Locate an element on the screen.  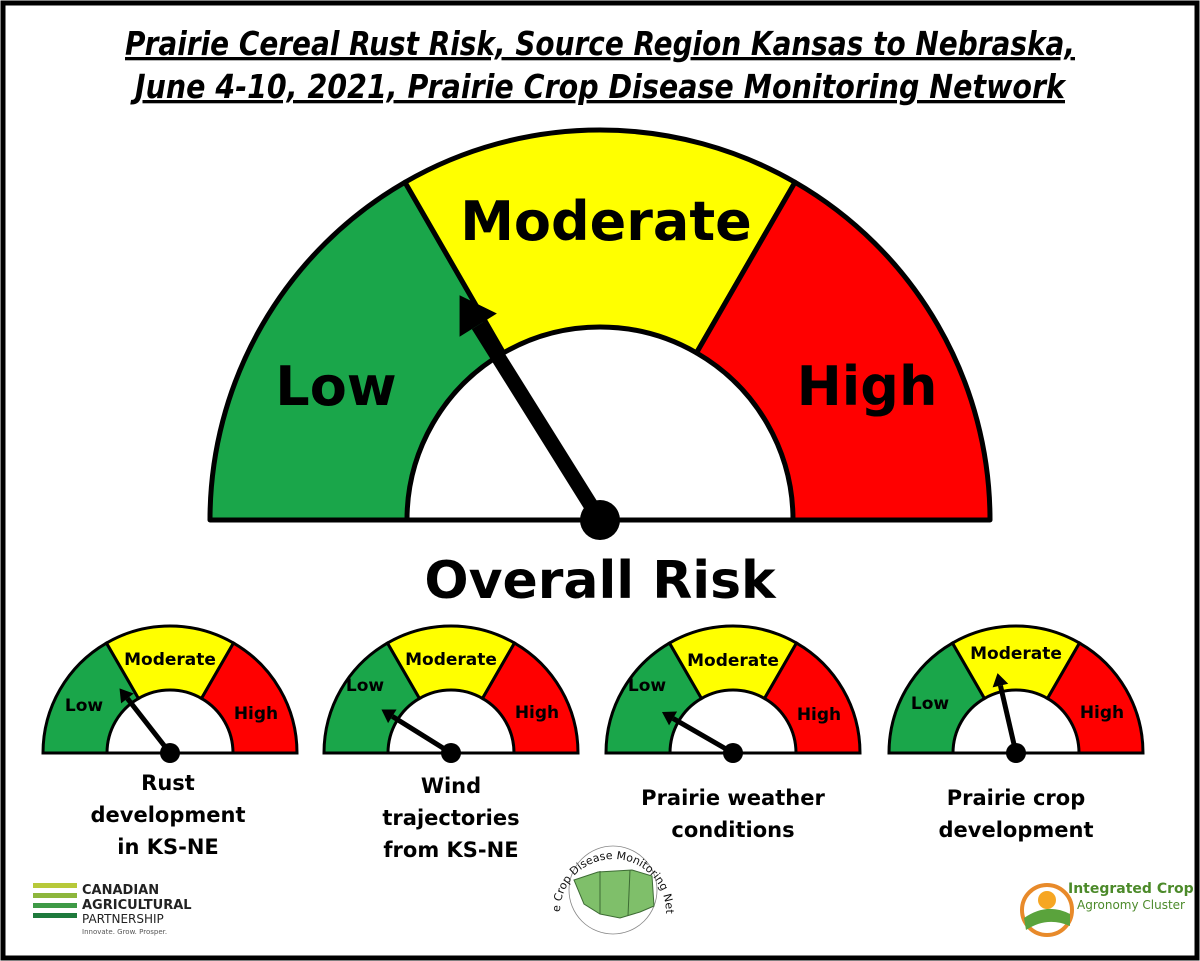
cap-logo-line3: PARTNERSHIP is located at coordinates (123, 919).